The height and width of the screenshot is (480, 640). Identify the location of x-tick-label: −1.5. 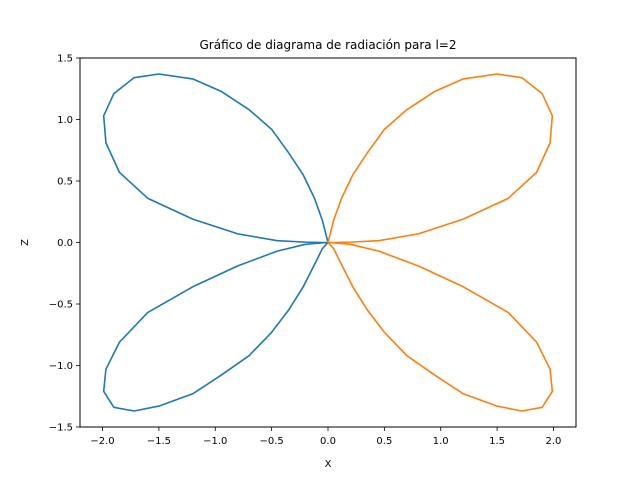
(159, 441).